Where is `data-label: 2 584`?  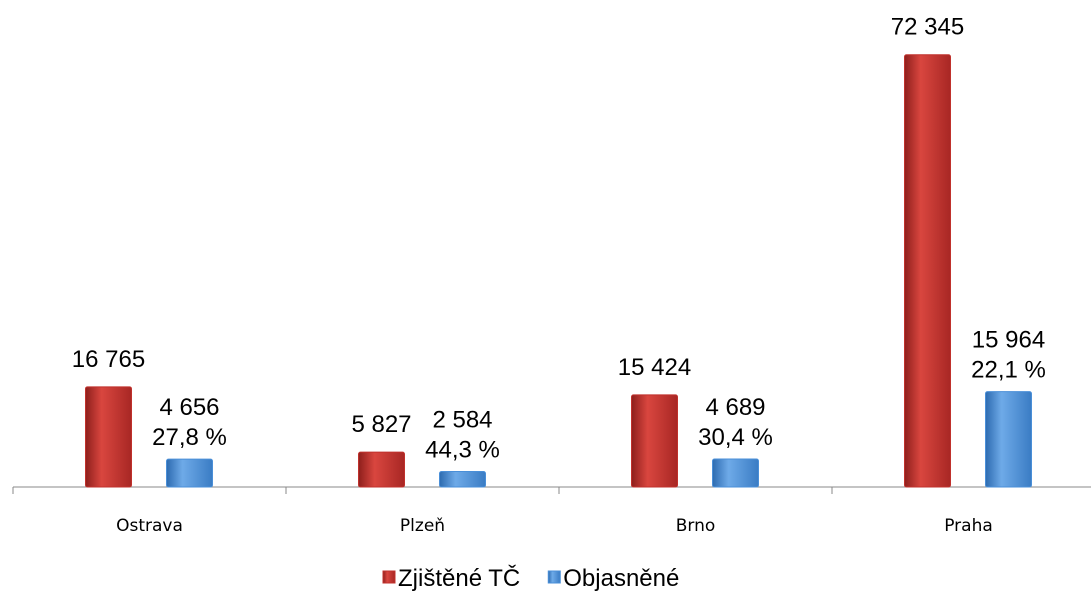 data-label: 2 584 is located at coordinates (462, 420).